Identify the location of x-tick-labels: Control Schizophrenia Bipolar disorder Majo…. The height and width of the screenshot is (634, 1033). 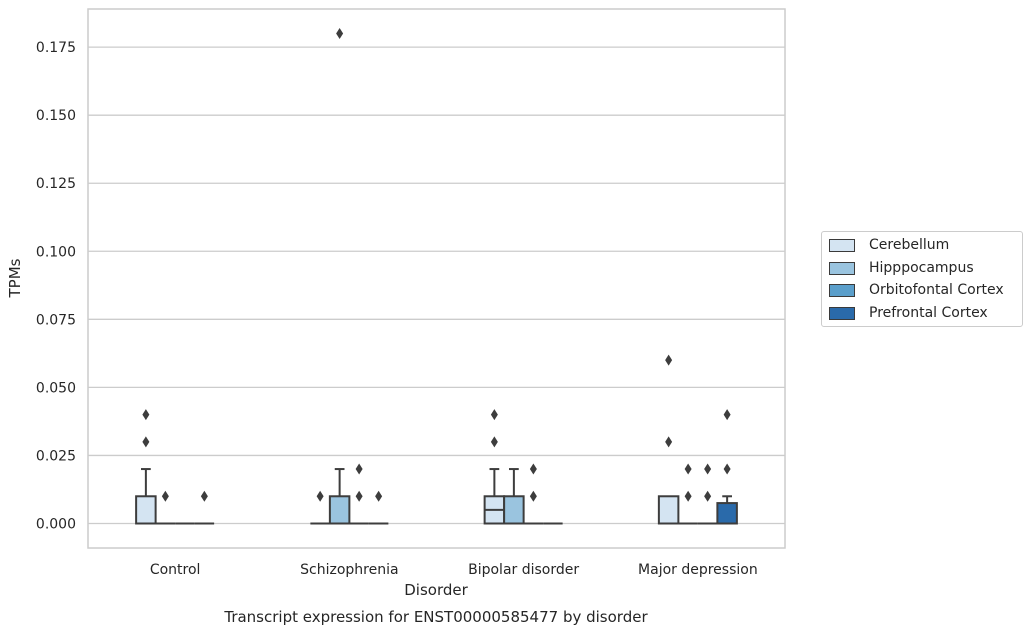
(454, 570).